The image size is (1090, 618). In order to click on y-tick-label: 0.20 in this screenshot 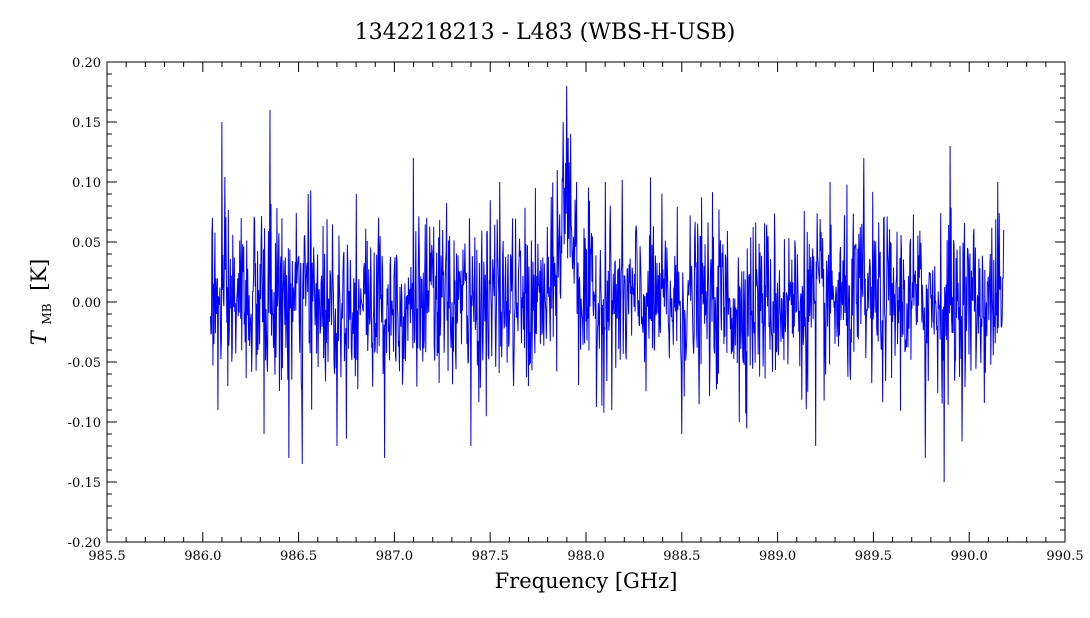, I will do `click(86, 63)`.